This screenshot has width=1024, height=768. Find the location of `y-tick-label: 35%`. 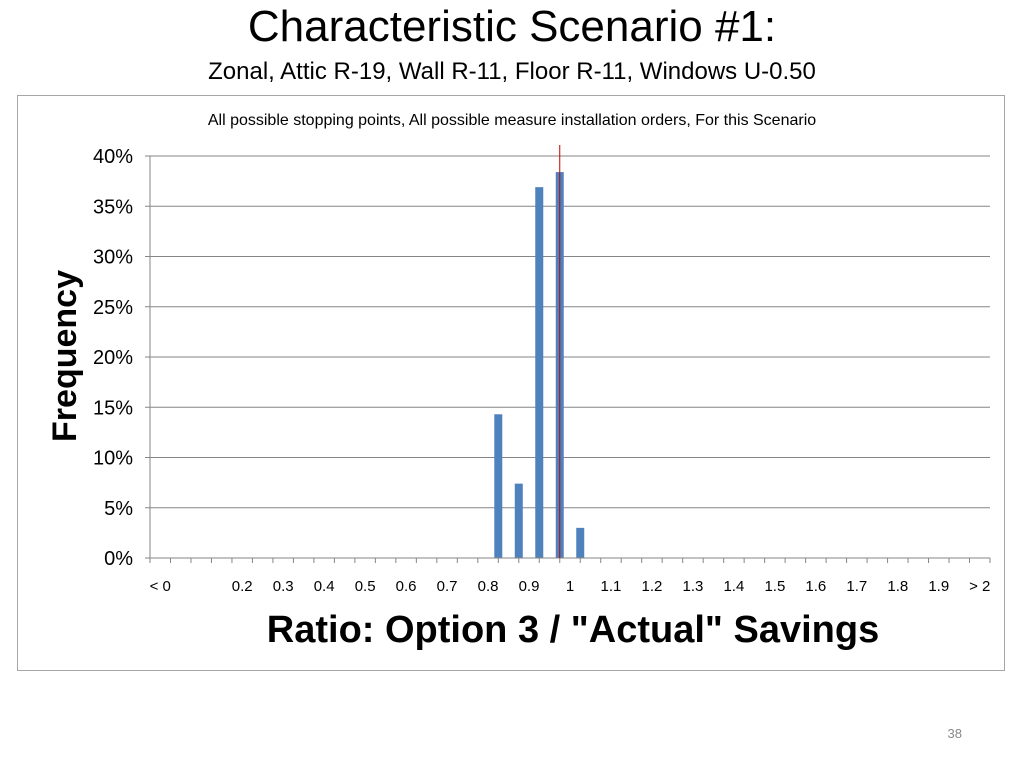

y-tick-label: 35% is located at coordinates (113, 207).